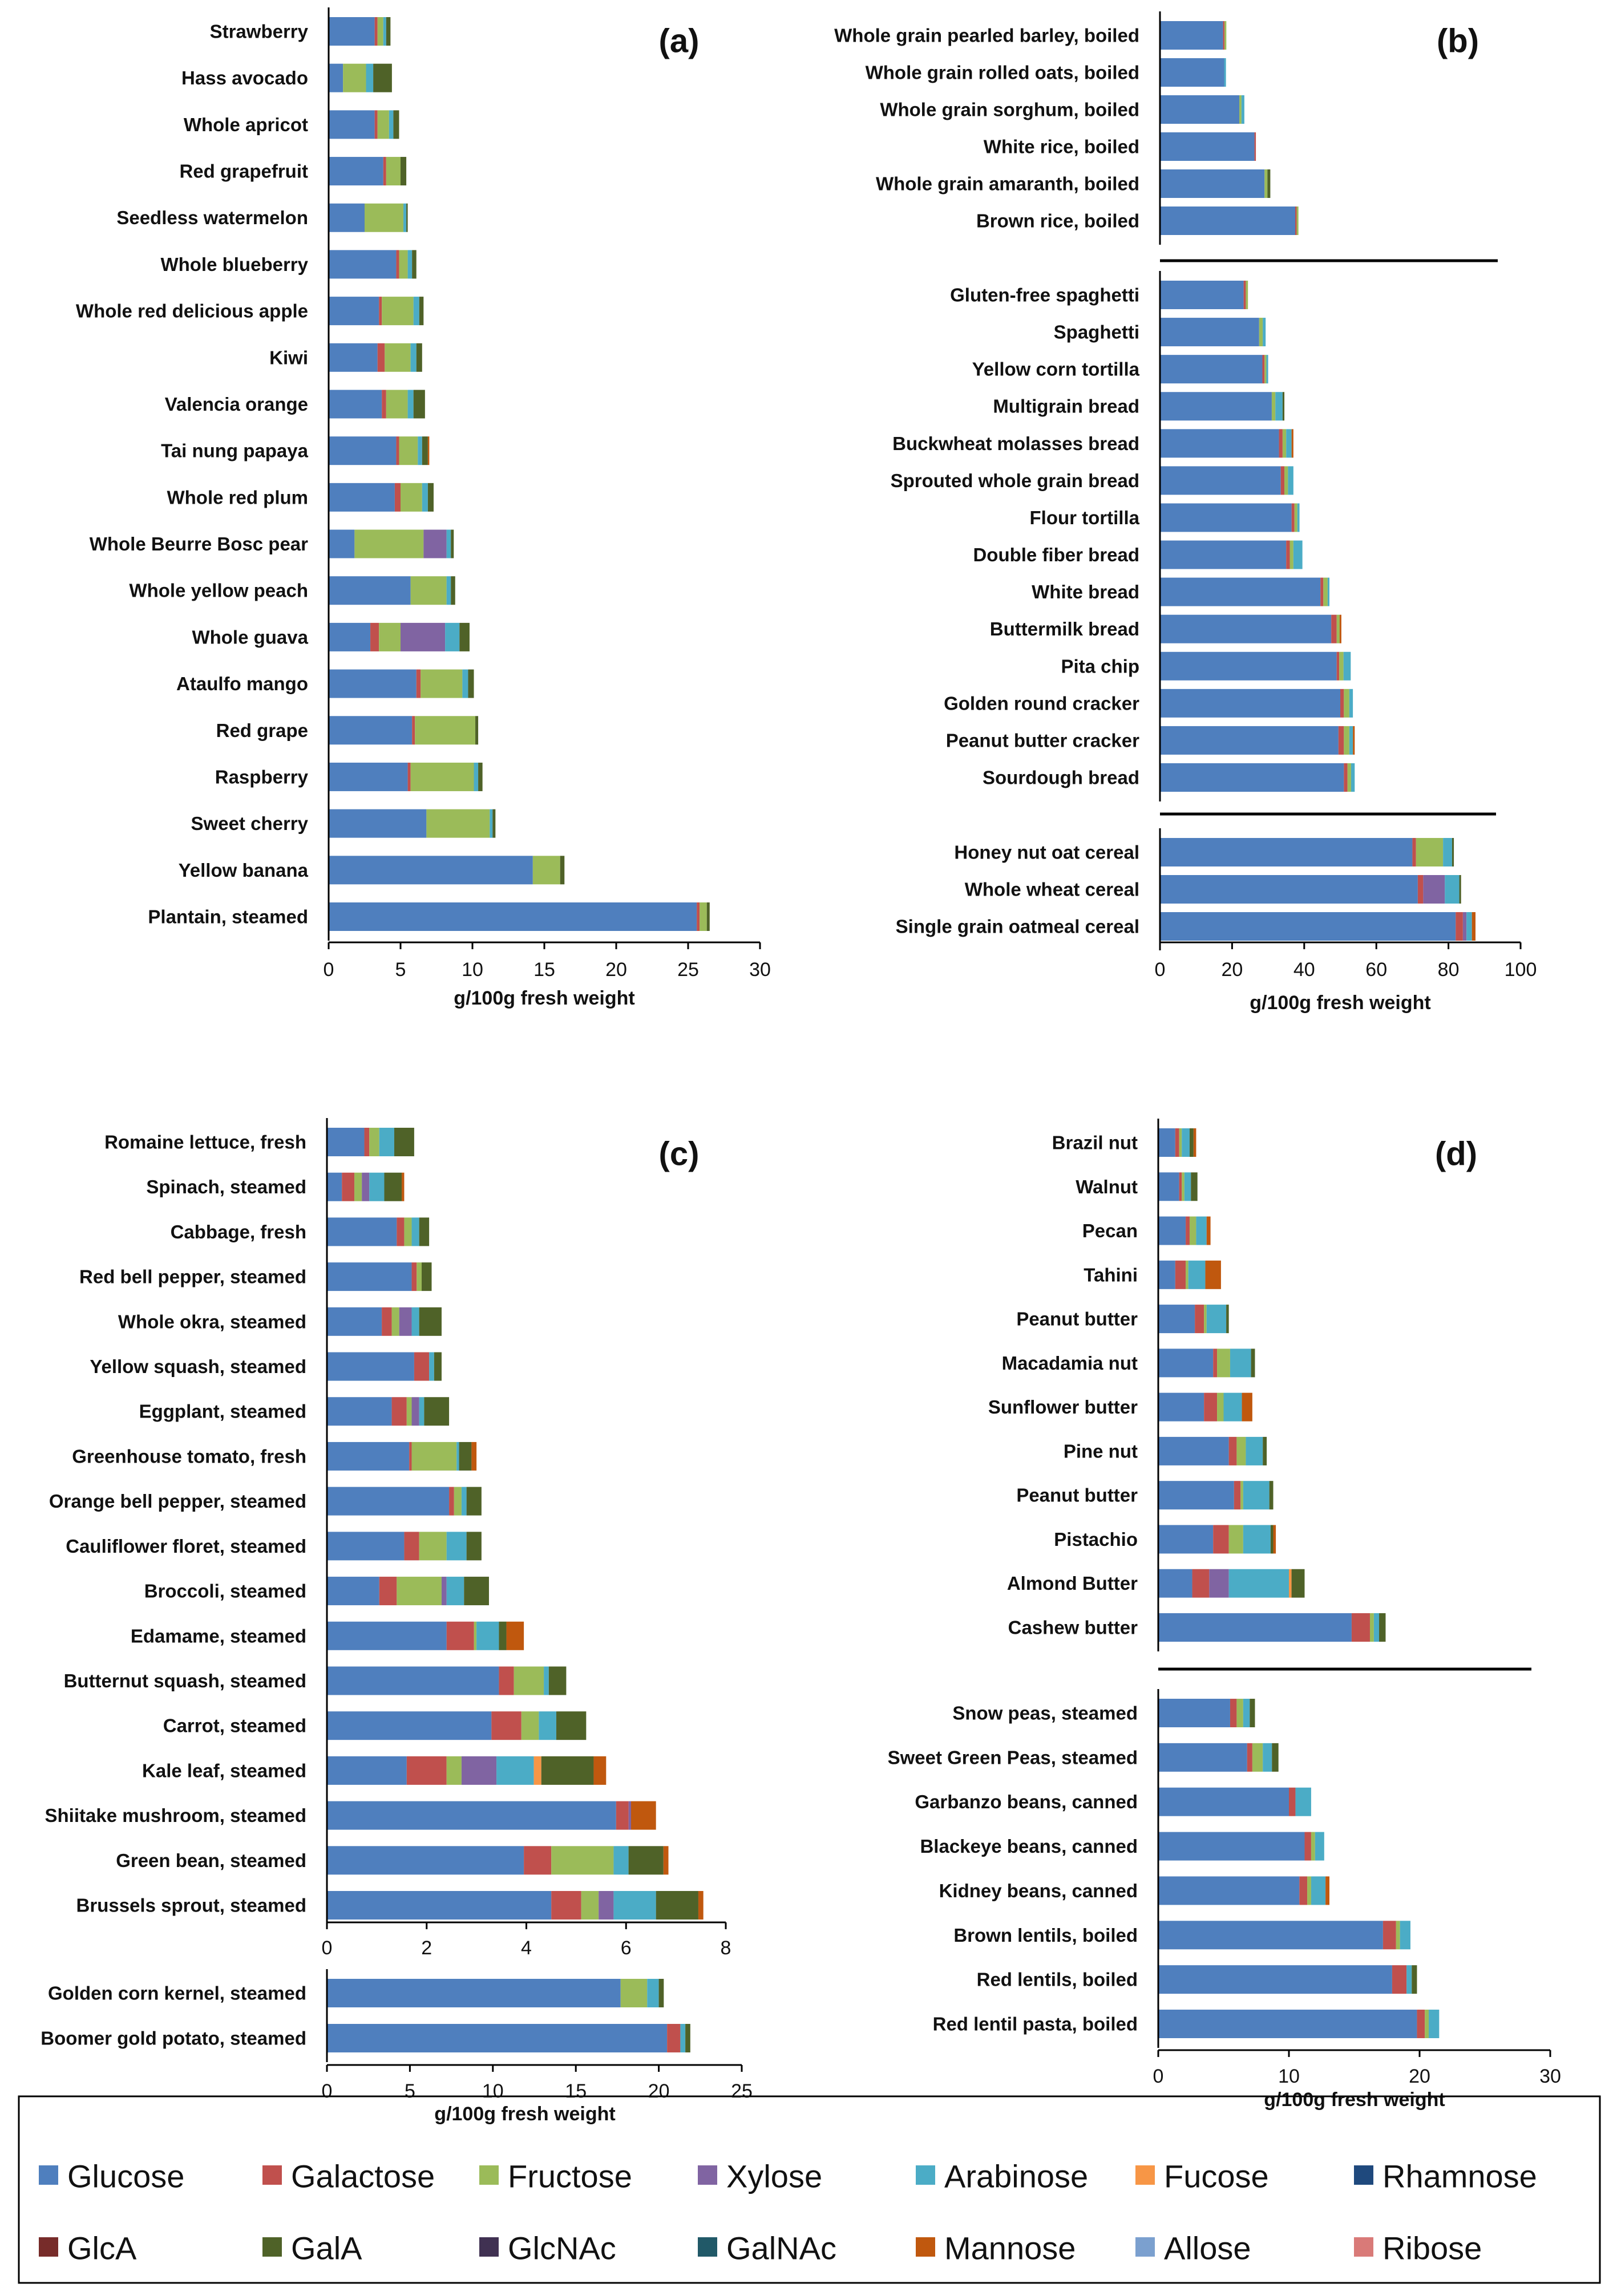 This screenshot has width=1617, height=2296. Describe the element at coordinates (1289, 2076) in the screenshot. I see `x-tick-label: 10` at that location.